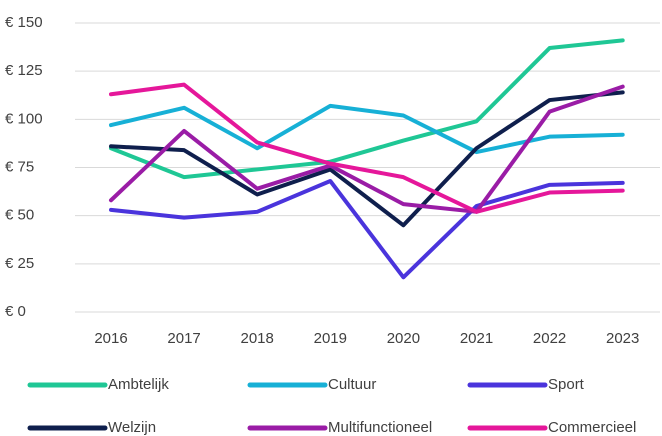 This screenshot has width=662, height=436. What do you see at coordinates (367, 129) in the screenshot?
I see `series-line` at bounding box center [367, 129].